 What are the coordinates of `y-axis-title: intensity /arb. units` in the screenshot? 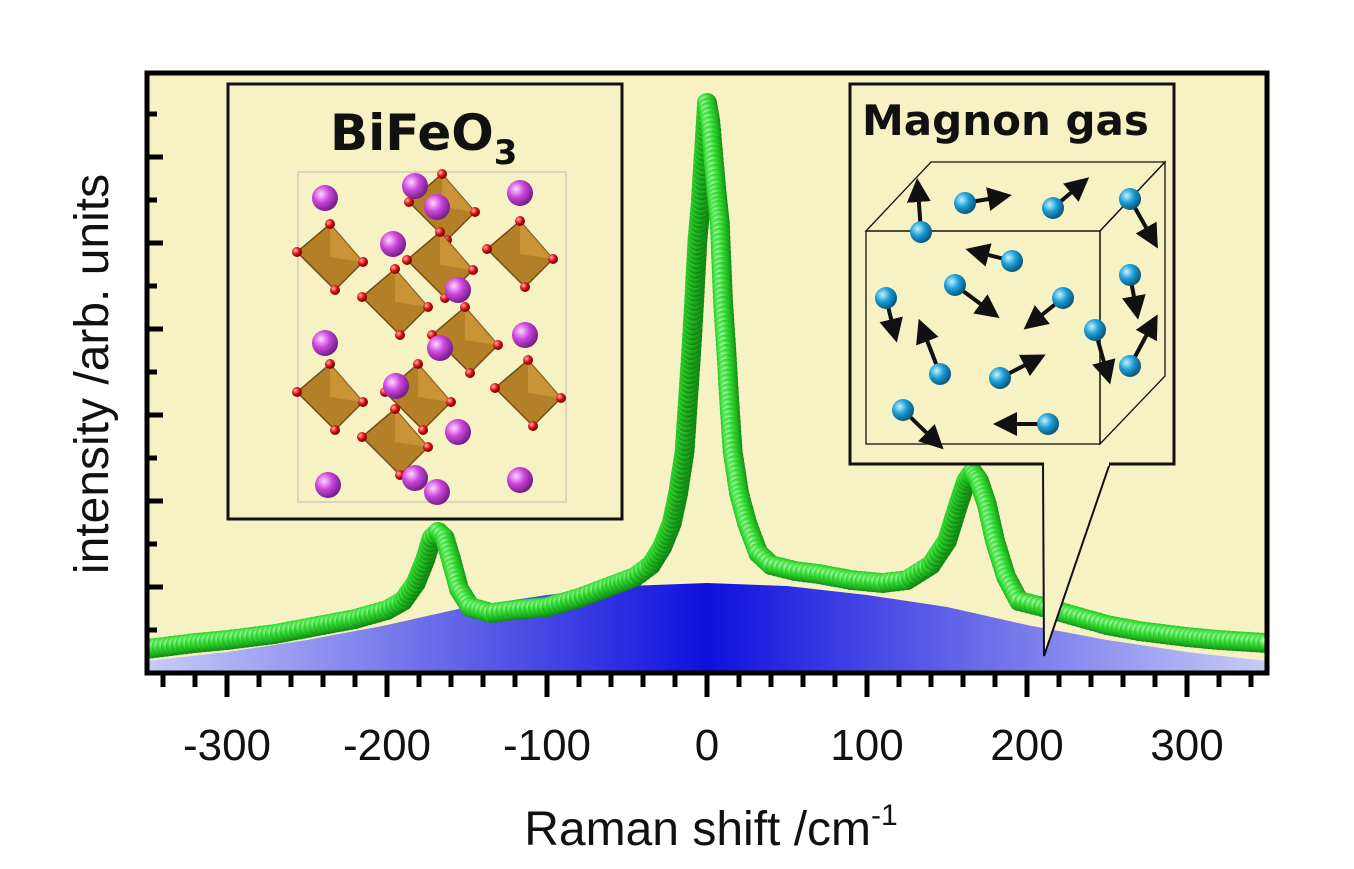 It's located at (92, 374).